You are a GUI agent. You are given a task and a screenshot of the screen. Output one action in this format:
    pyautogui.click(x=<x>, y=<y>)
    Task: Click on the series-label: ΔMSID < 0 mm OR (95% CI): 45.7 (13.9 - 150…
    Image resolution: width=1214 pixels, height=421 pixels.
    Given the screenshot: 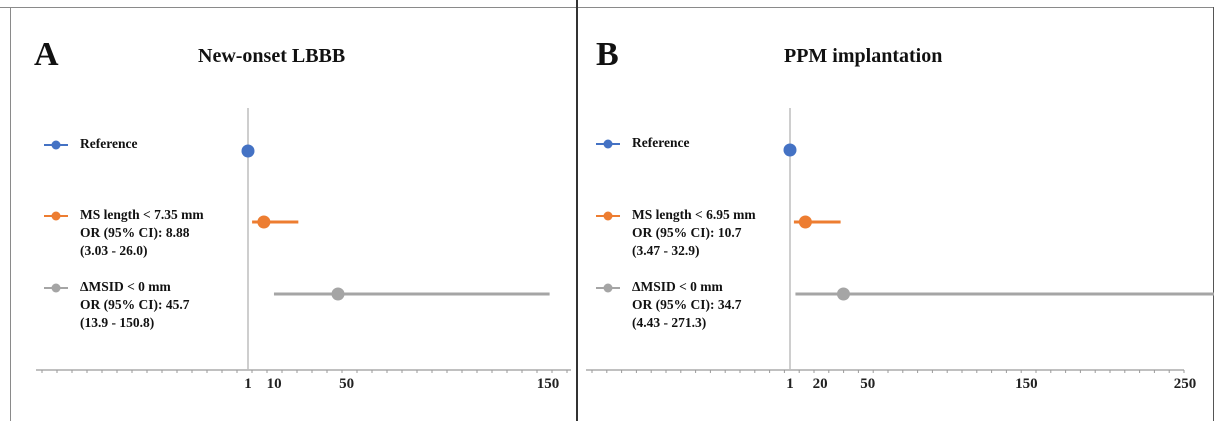 What is the action you would take?
    pyautogui.click(x=135, y=305)
    